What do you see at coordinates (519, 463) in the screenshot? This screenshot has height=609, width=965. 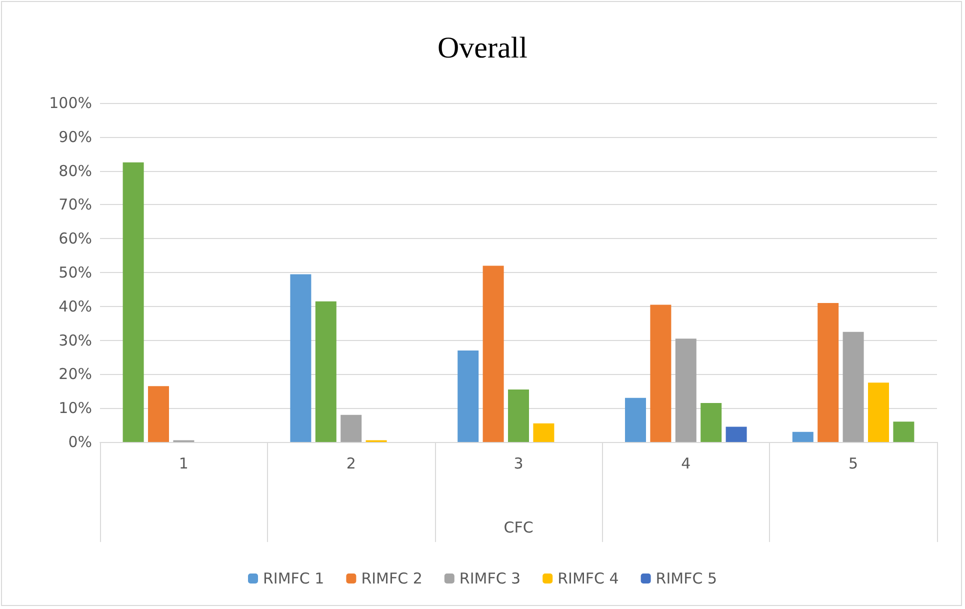 I see `x-tick-label: 3` at bounding box center [519, 463].